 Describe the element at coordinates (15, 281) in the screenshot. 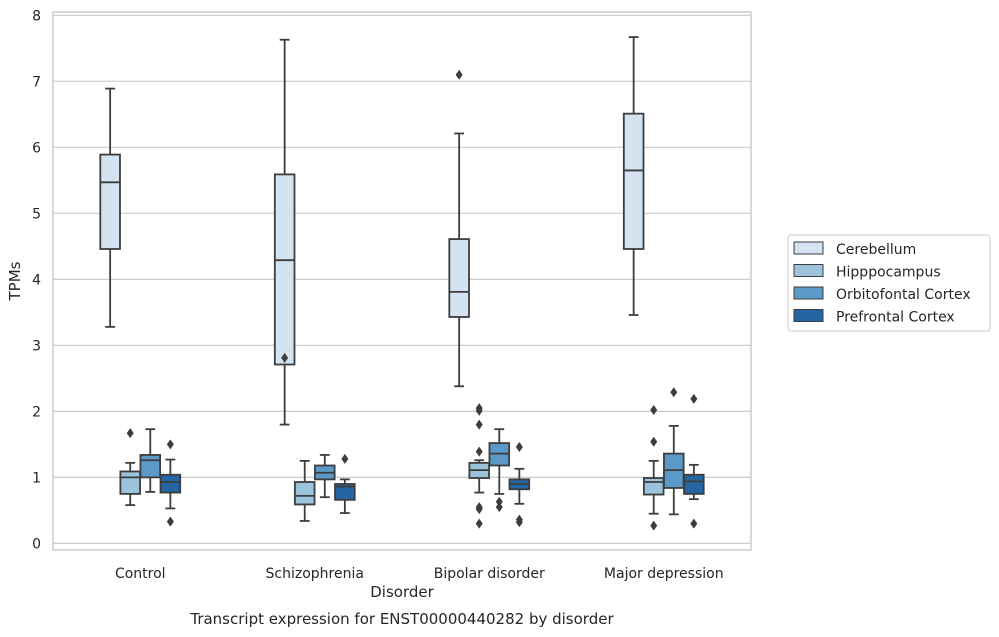

I see `y-axis-label: TPMs` at that location.